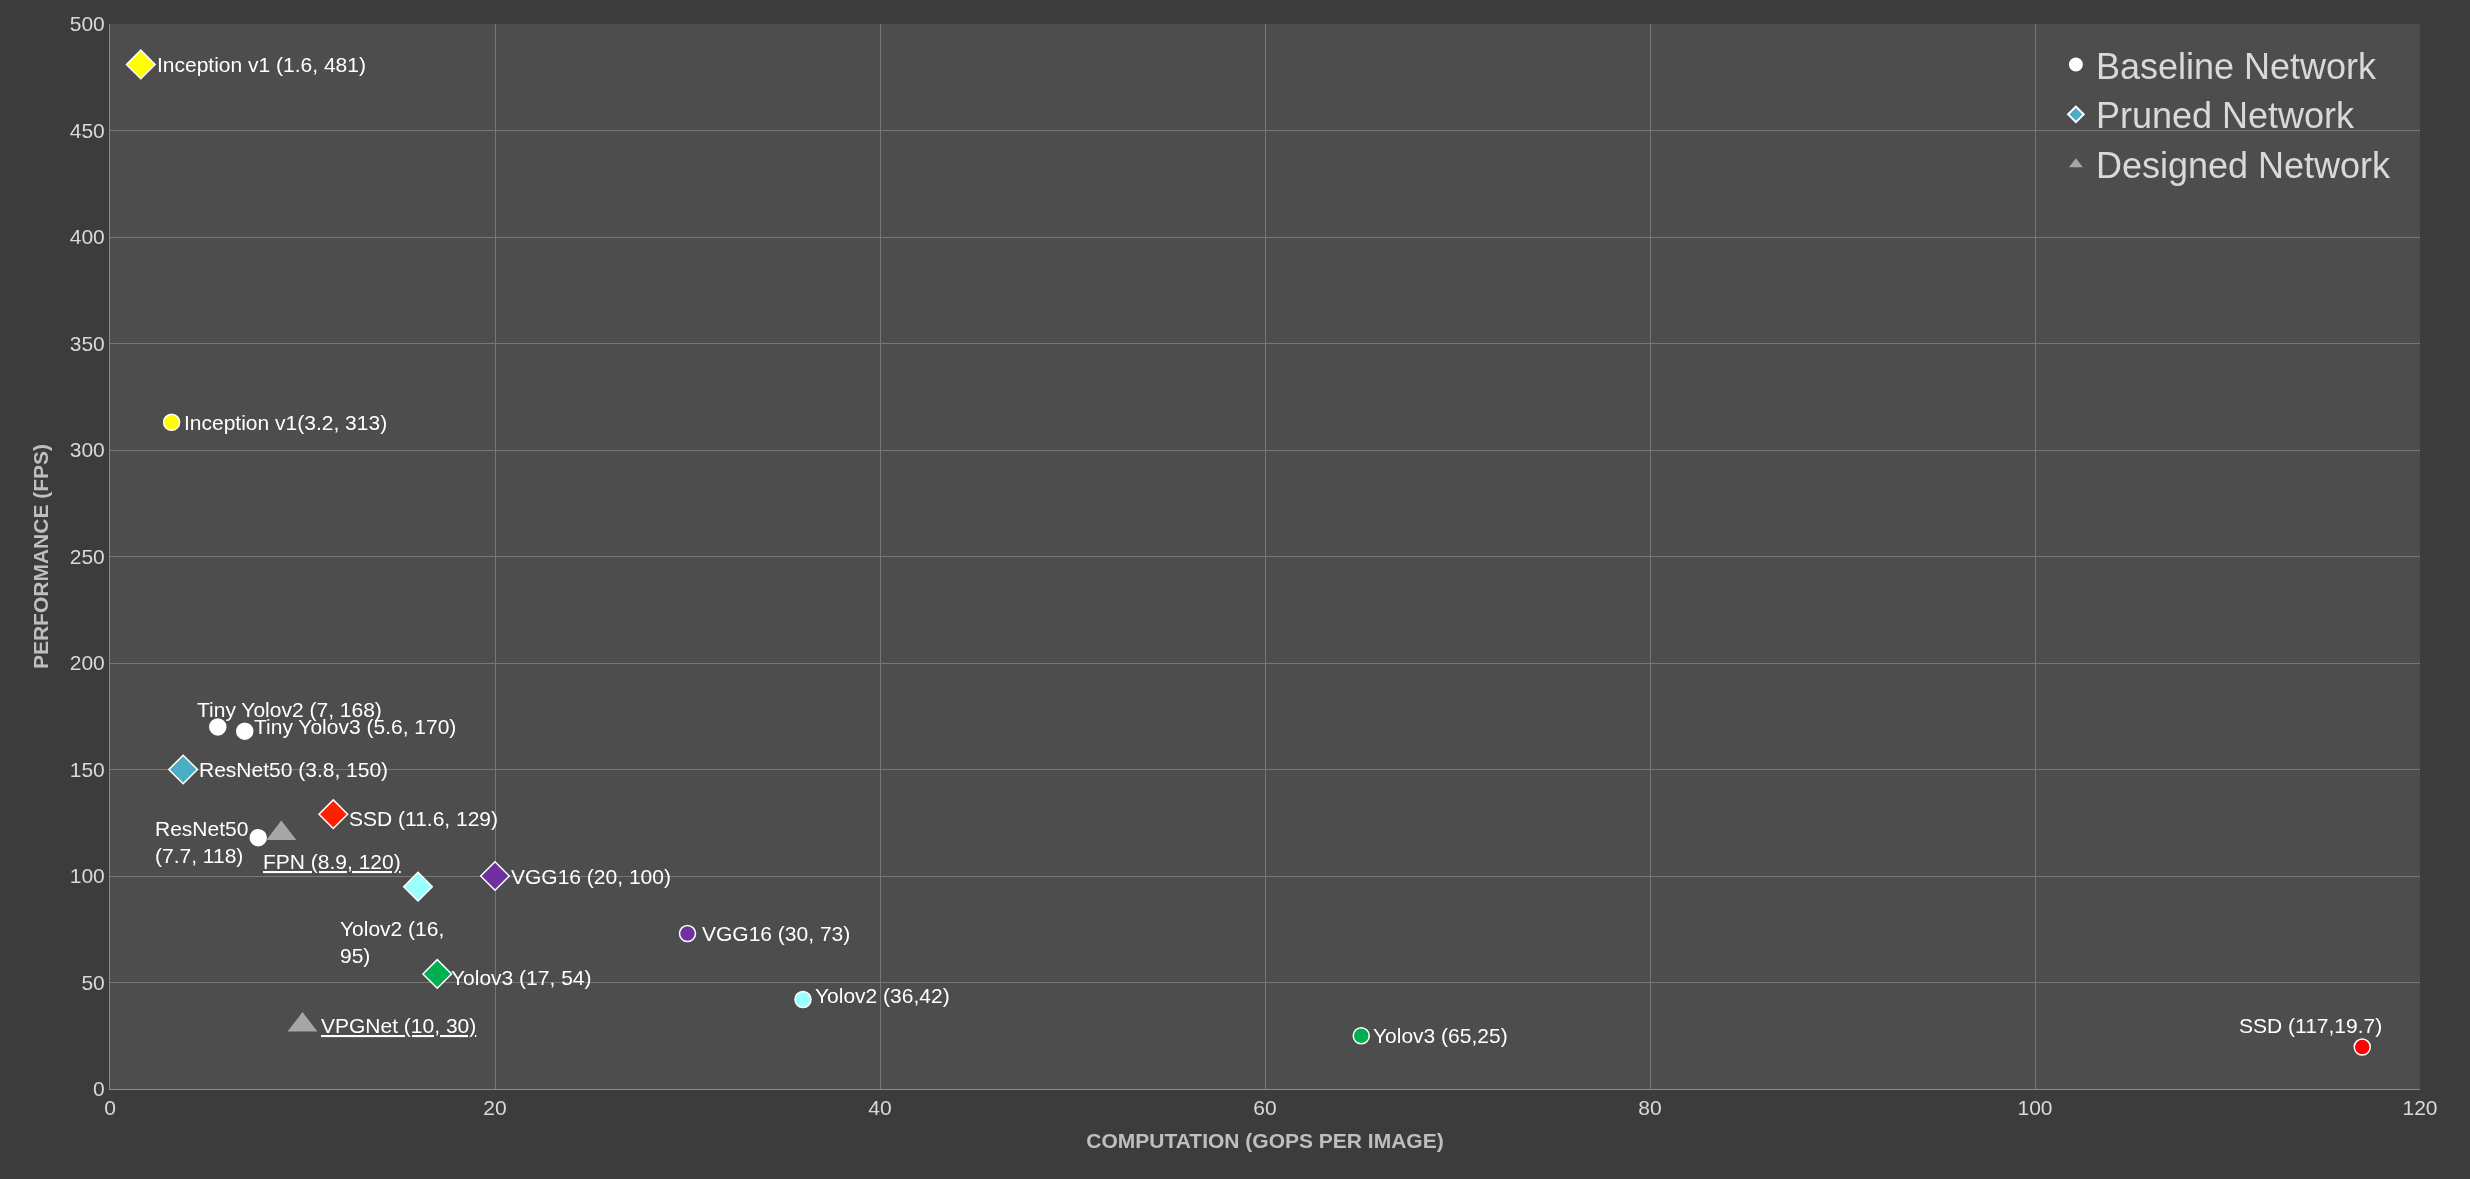  What do you see at coordinates (93, 982) in the screenshot?
I see `y-tick-label: 50` at bounding box center [93, 982].